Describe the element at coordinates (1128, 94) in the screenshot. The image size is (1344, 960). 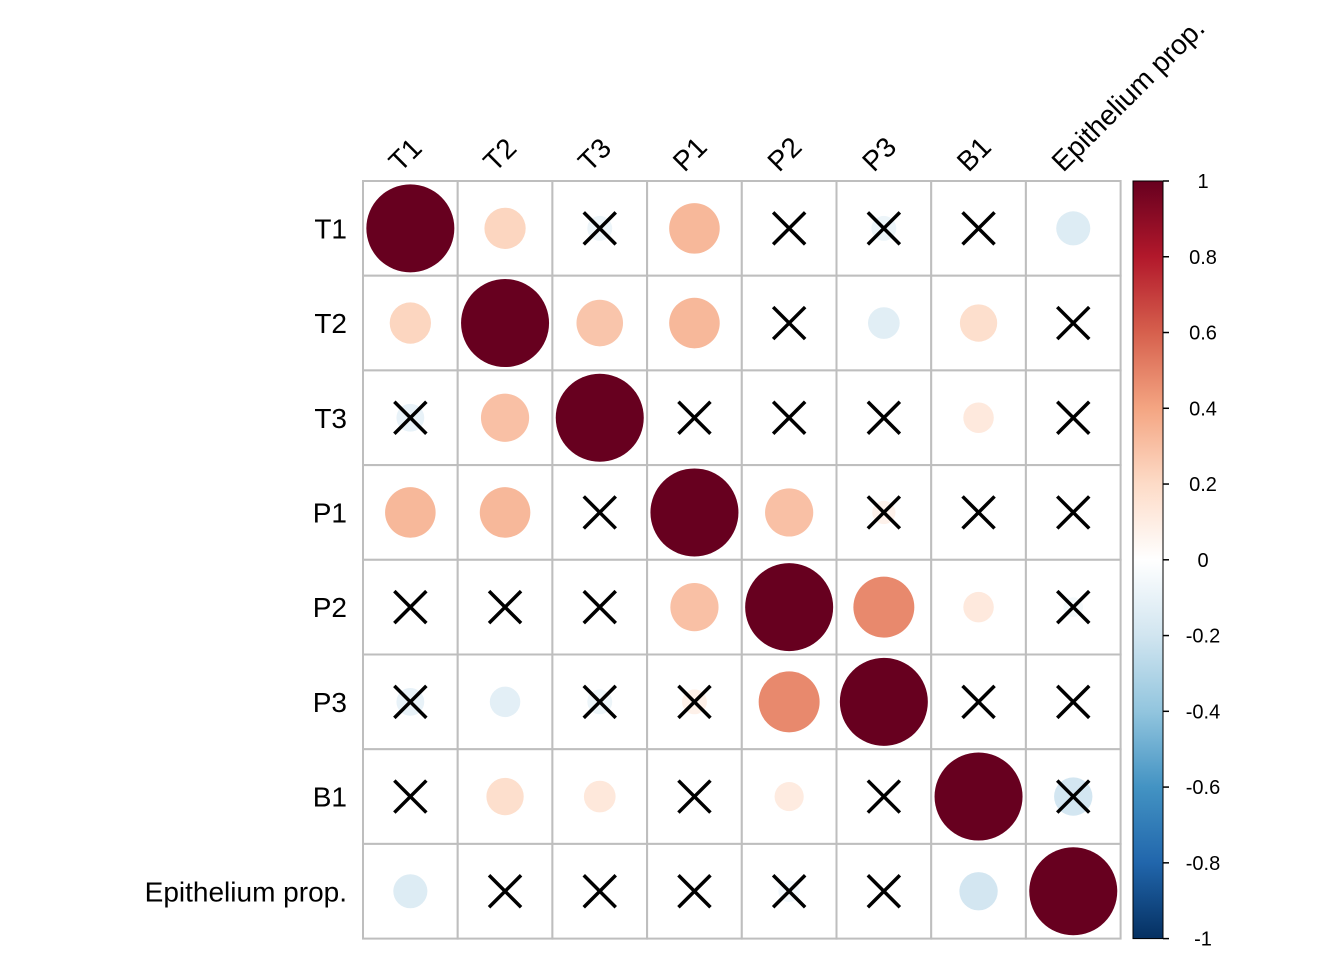
I see `column-label: Epithelium prop.` at that location.